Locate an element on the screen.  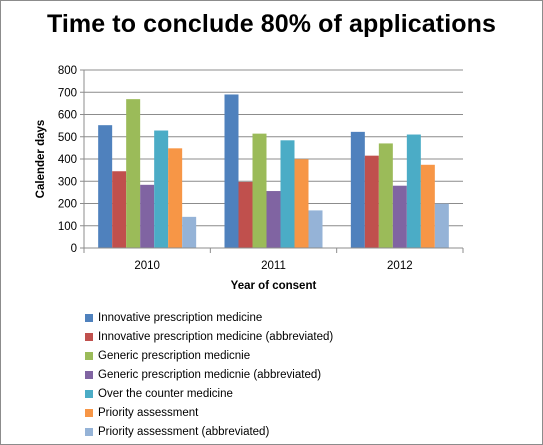
y-tick-label: 400 is located at coordinates (67, 160).